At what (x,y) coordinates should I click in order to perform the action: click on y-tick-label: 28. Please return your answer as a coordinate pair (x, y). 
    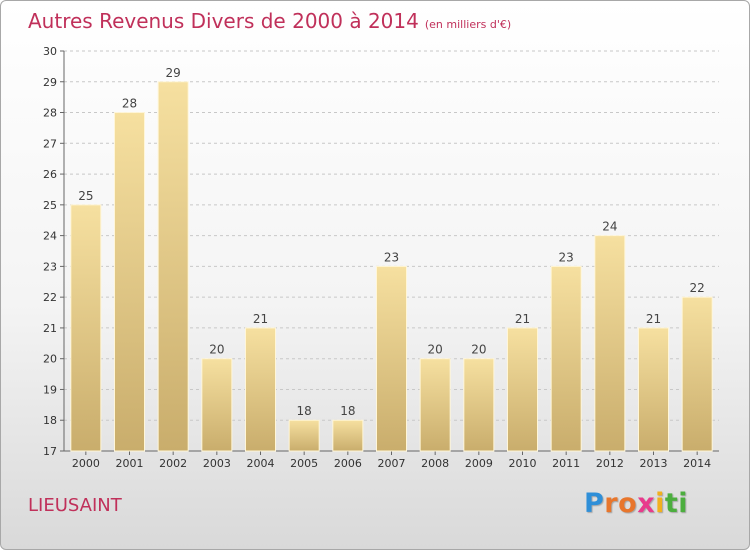
    Looking at the image, I should click on (50, 113).